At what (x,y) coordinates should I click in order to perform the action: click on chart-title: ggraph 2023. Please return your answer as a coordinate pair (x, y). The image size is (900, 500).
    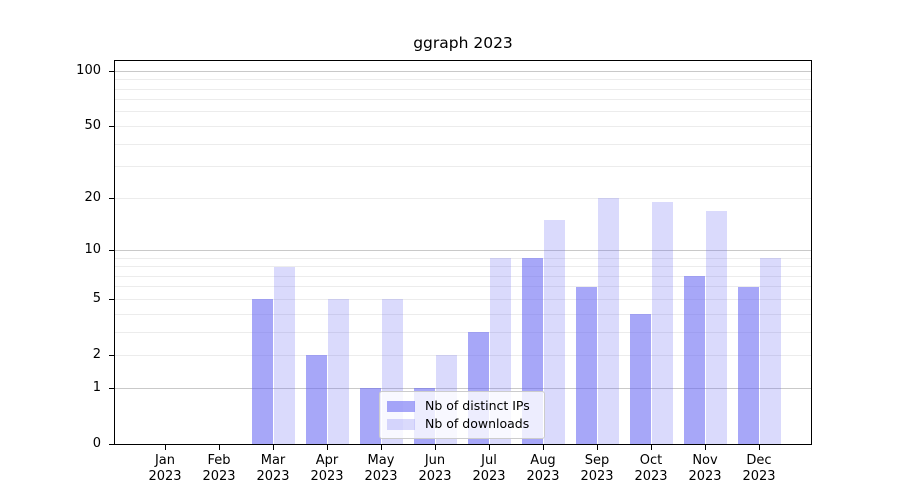
    Looking at the image, I should click on (463, 43).